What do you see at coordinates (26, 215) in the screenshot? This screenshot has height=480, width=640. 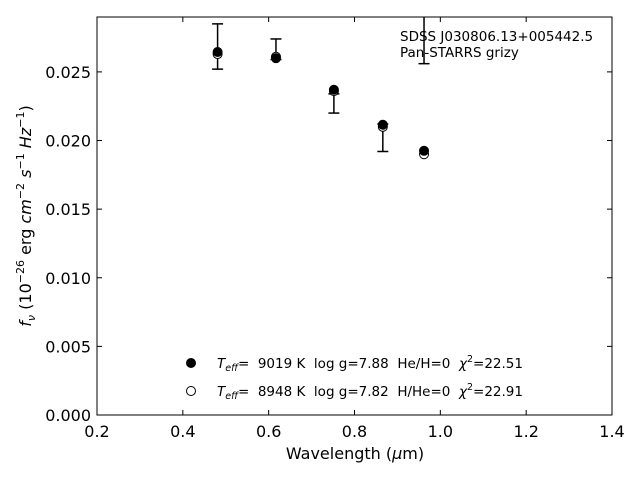 I see `y-axis-label: fν (10−26 erg cm−2 s−1 Hz−1)` at bounding box center [26, 215].